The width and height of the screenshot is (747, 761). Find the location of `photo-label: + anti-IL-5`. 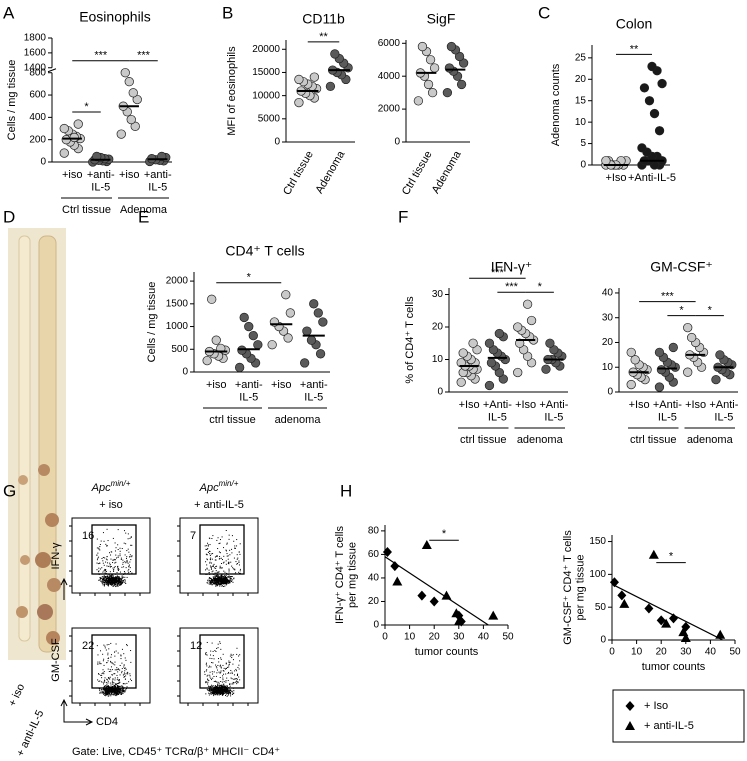

photo-label: + anti-IL-5 is located at coordinates (30, 733).